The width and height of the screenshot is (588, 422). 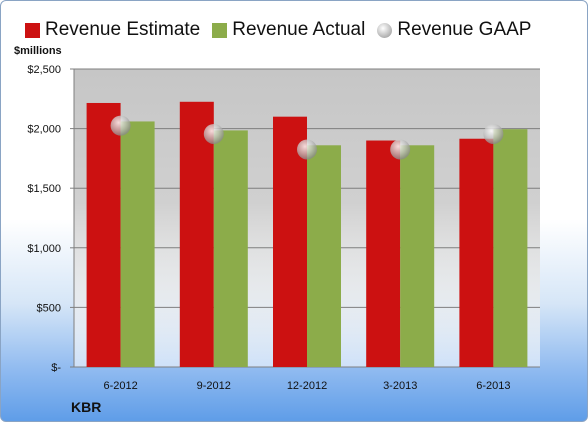 I want to click on y-tick-label: $1,000, so click(x=44, y=249).